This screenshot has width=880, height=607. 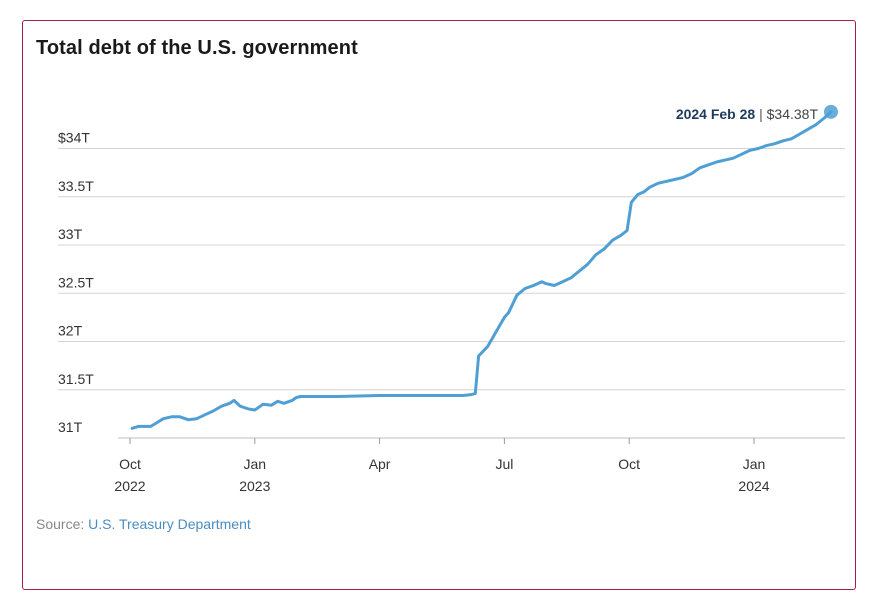 What do you see at coordinates (753, 486) in the screenshot?
I see `x-tick-year-label: 2024` at bounding box center [753, 486].